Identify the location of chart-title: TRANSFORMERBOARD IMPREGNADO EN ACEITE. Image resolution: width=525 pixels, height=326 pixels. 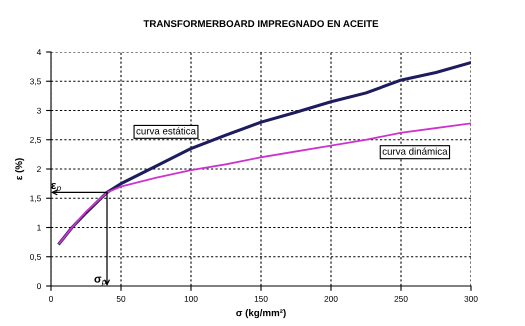
(261, 24).